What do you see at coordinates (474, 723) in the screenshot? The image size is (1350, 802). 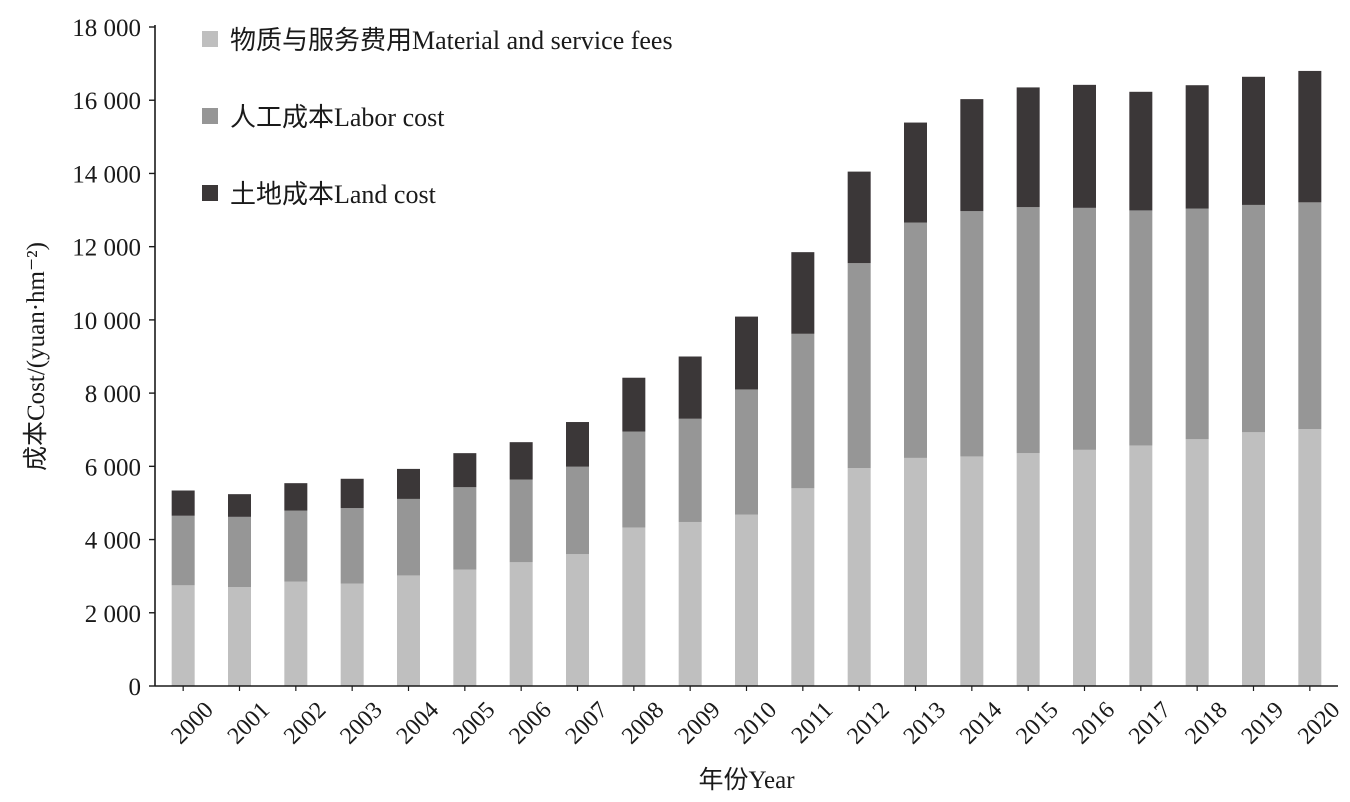 I see `x-tick-label: 2005` at bounding box center [474, 723].